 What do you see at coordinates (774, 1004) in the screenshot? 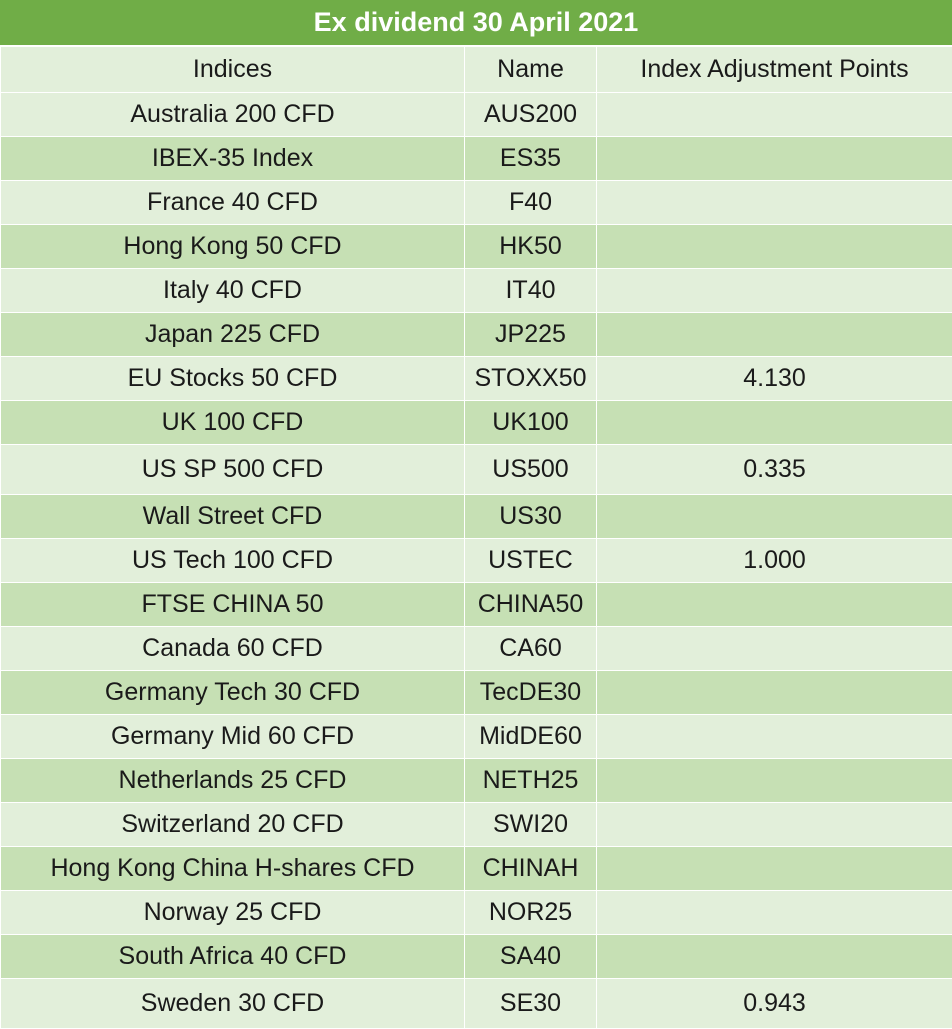
I see `cell-adjustment-points: 0.943` at bounding box center [774, 1004].